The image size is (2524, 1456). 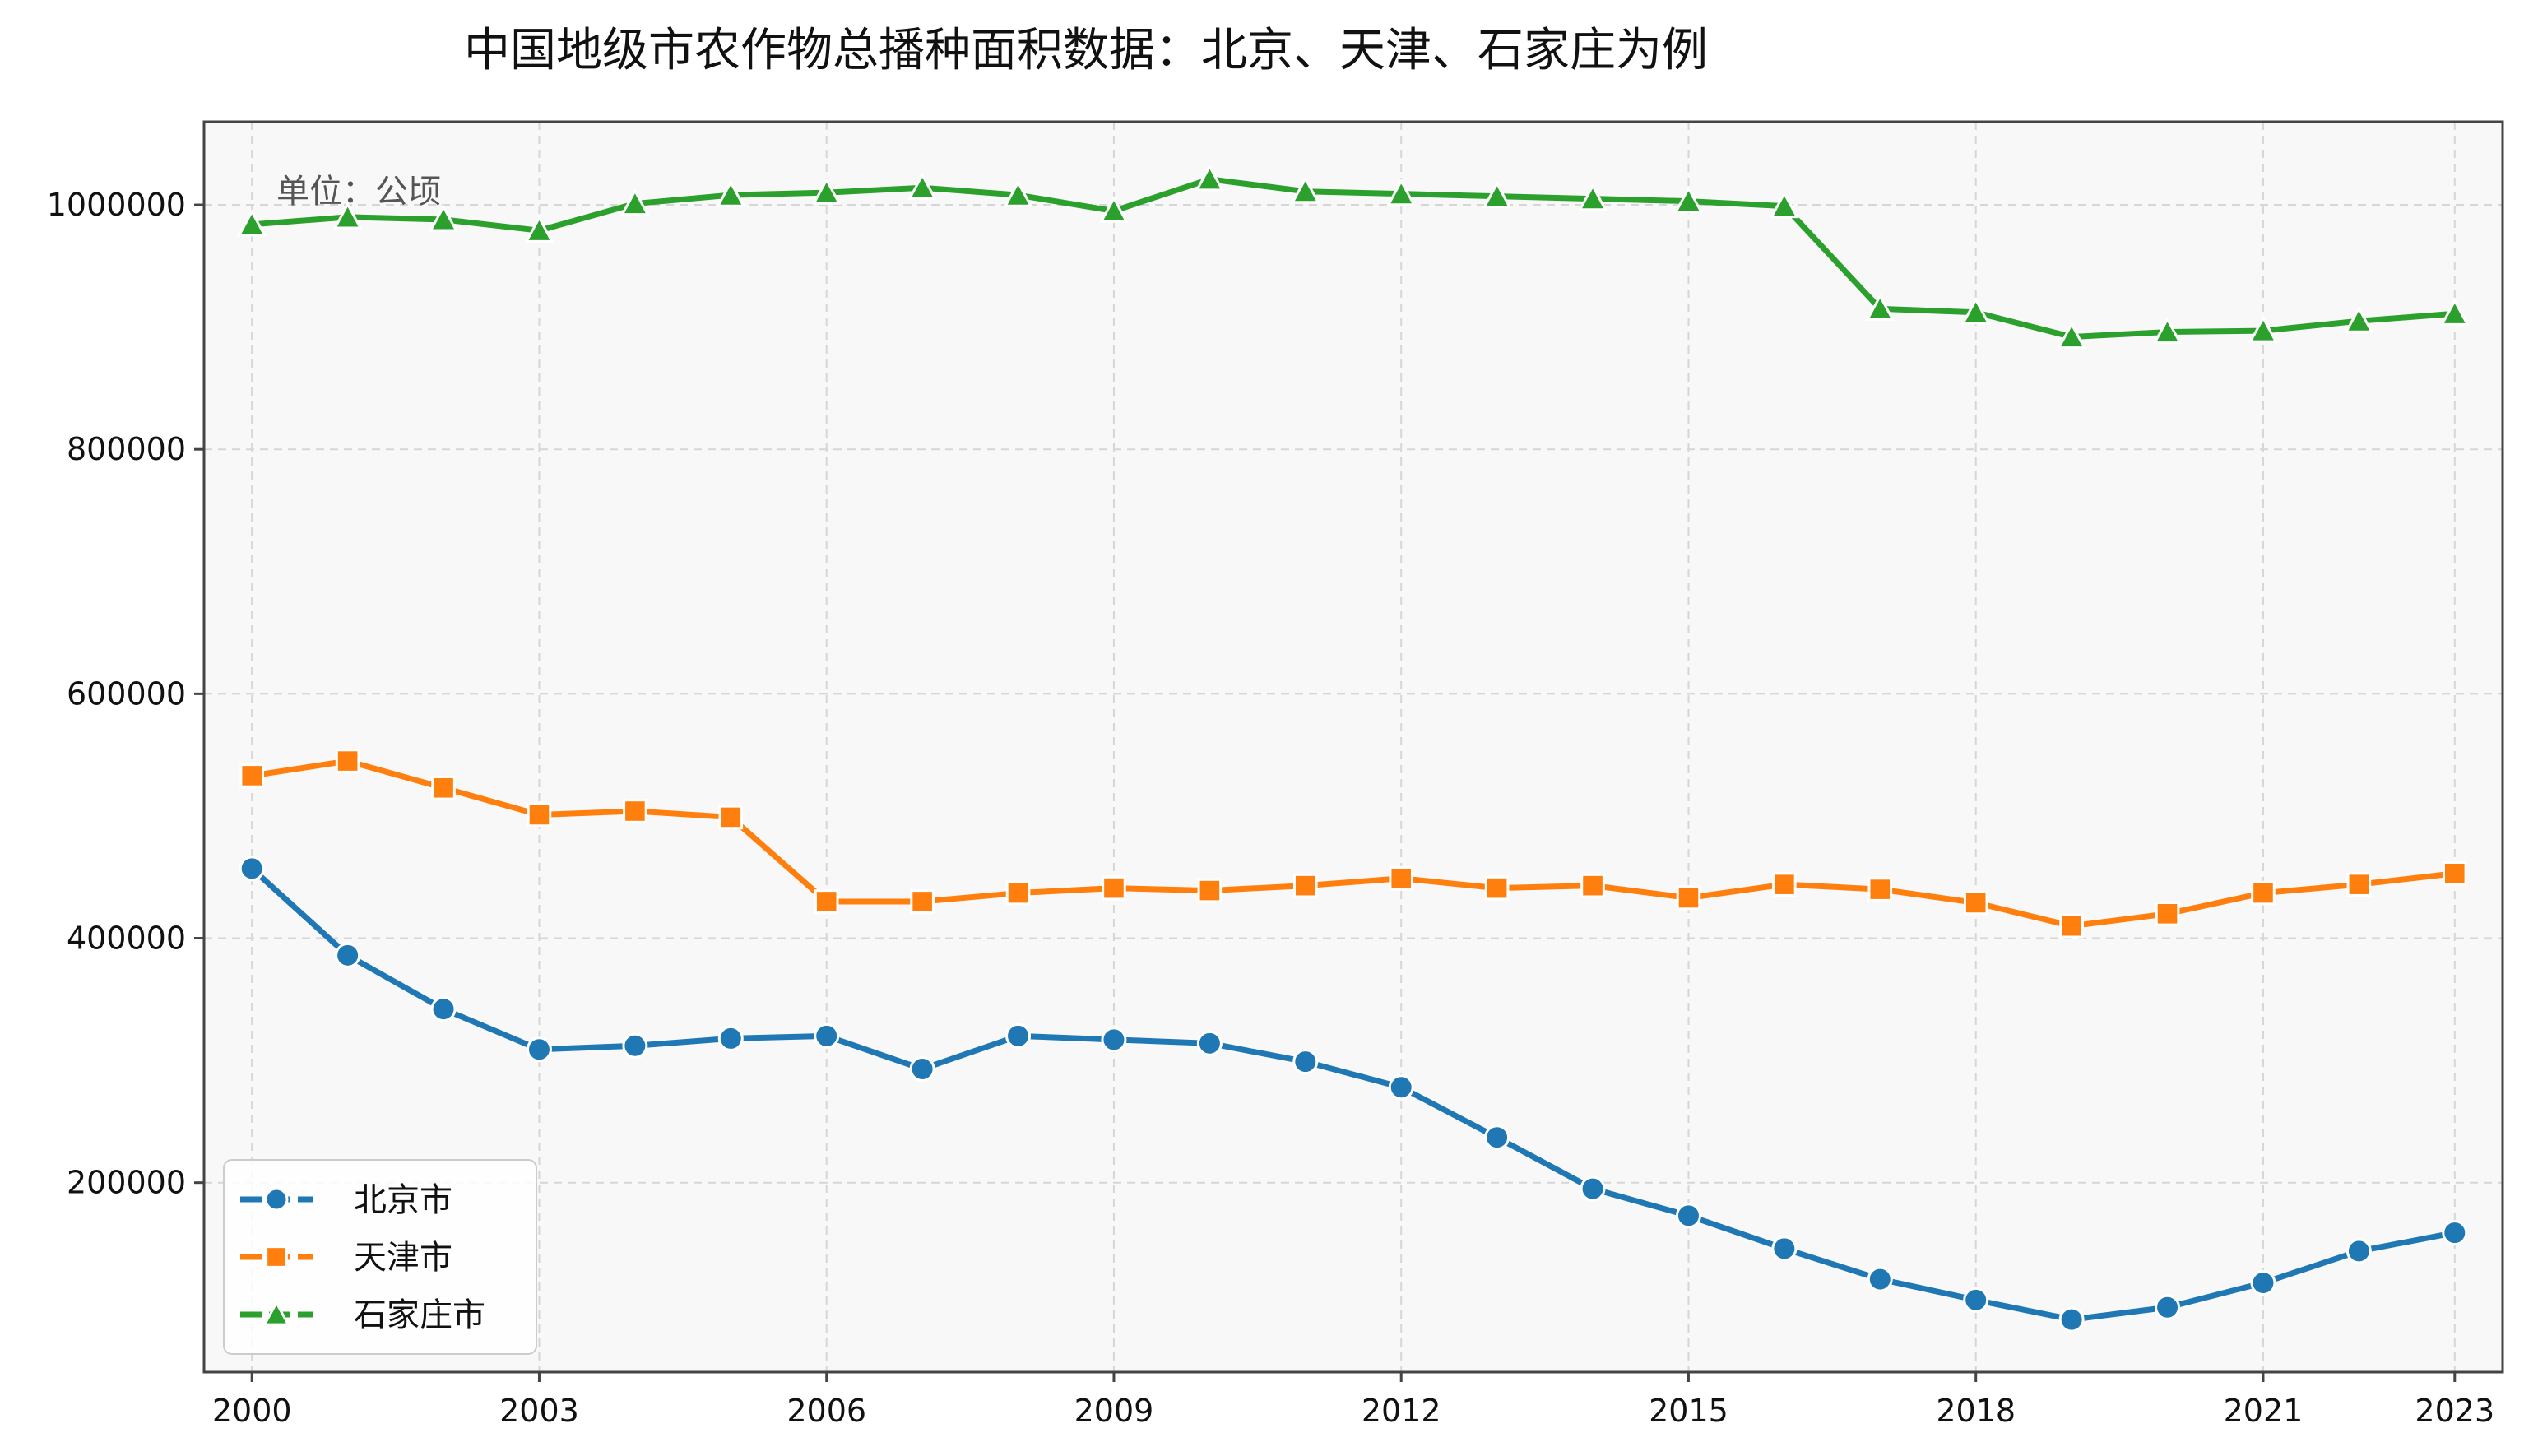 What do you see at coordinates (403, 1200) in the screenshot?
I see `legend-label: 北京市` at bounding box center [403, 1200].